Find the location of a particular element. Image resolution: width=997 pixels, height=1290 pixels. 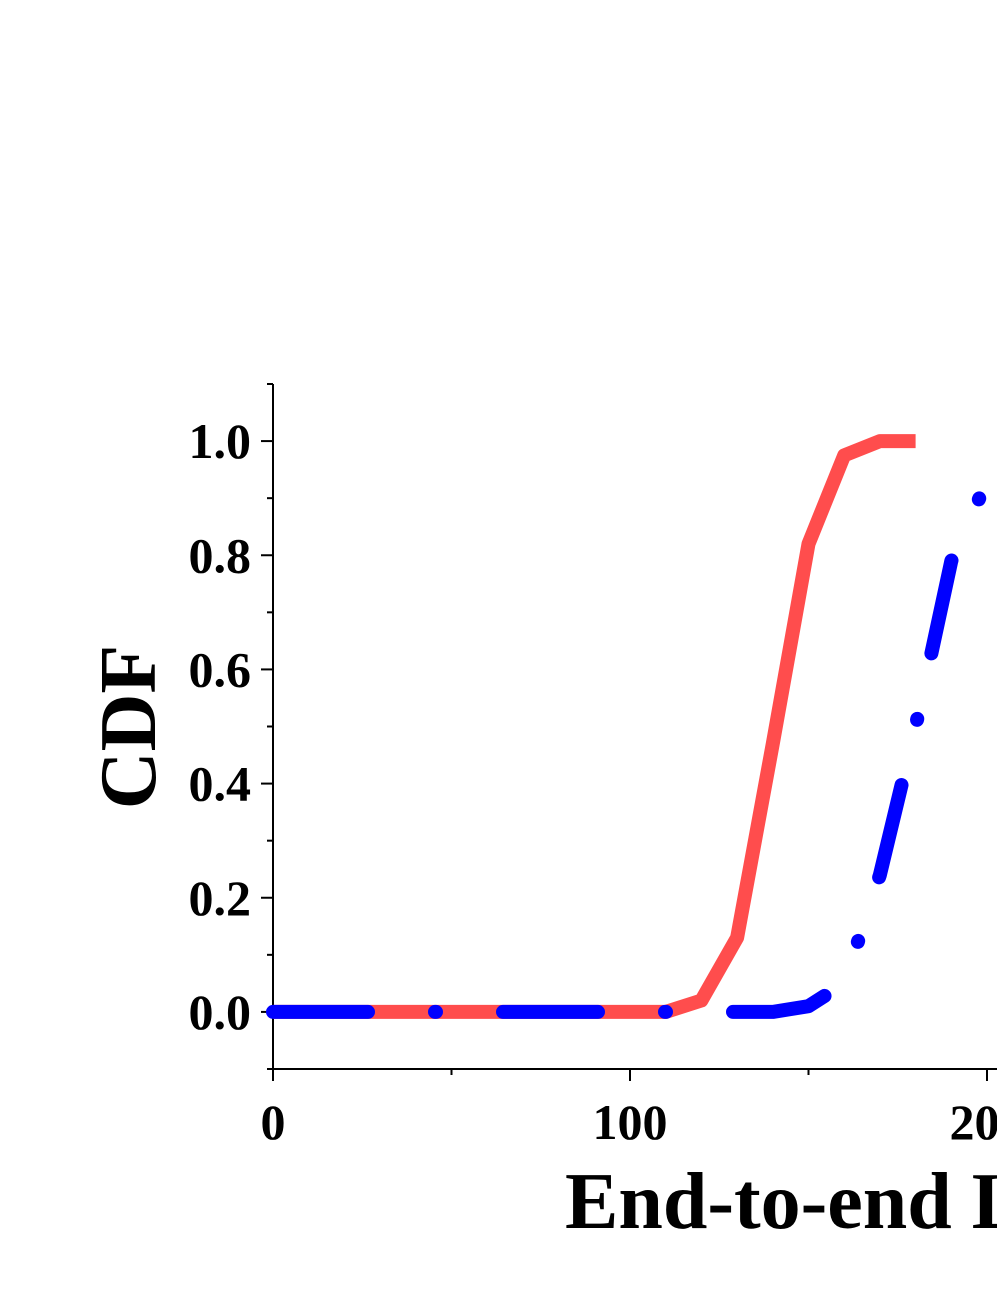

x-tick-label: 0 is located at coordinates (273, 1122).